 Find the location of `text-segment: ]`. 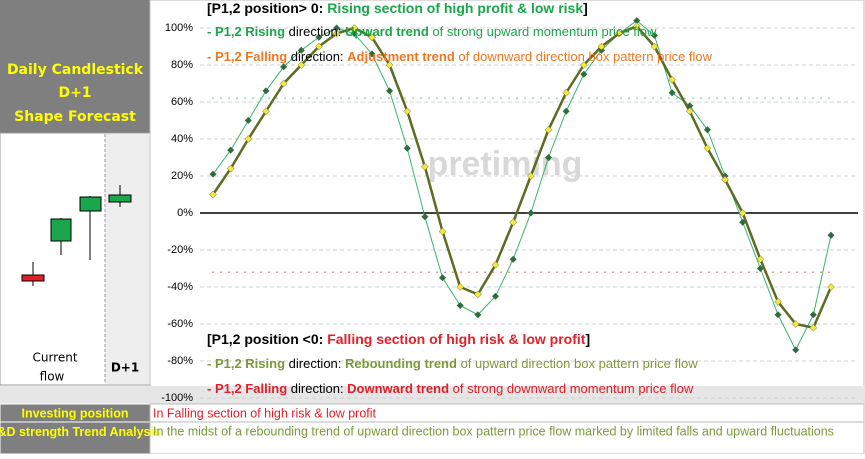

text-segment: ] is located at coordinates (587, 339).